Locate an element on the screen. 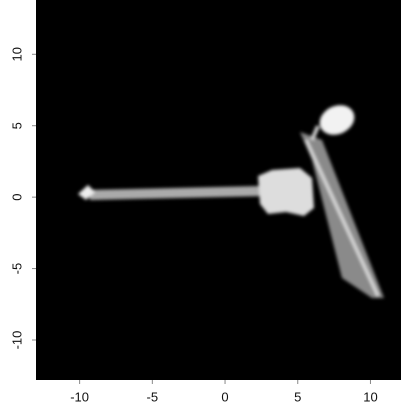 The width and height of the screenshot is (401, 412). y-tick-label: 0 is located at coordinates (16, 197).